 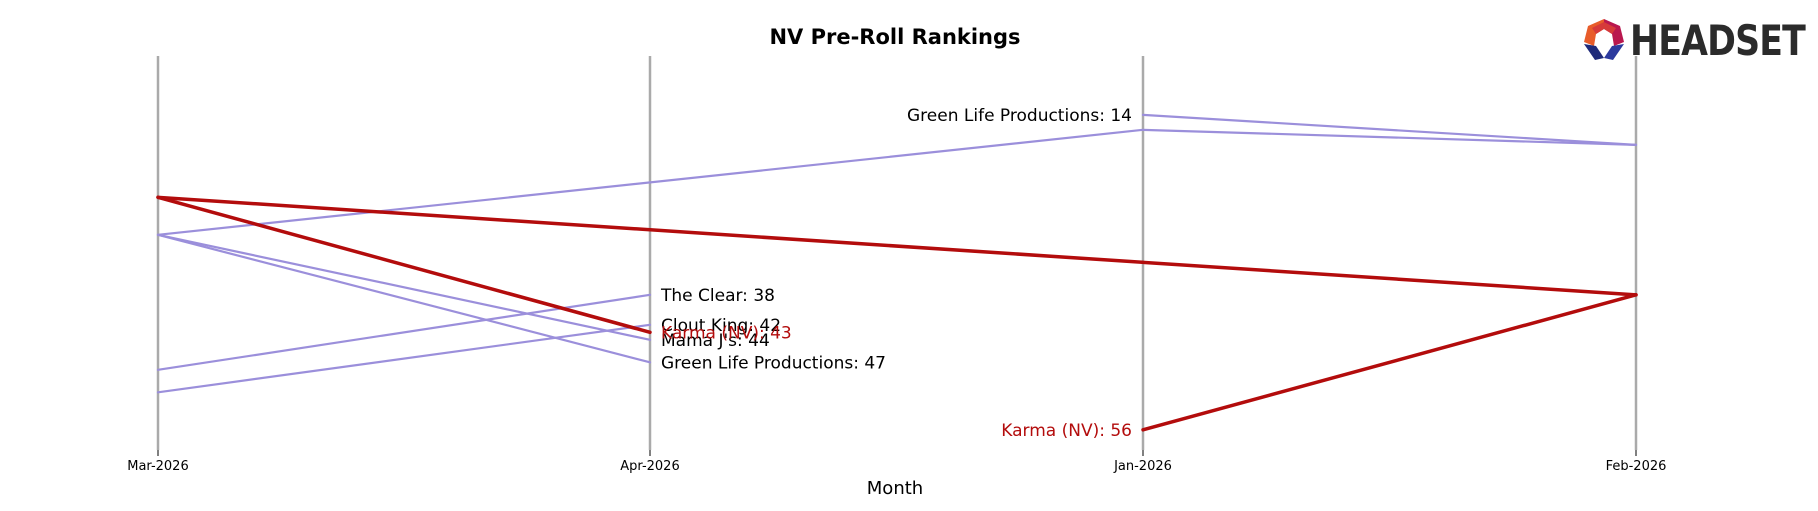 I want to click on headset-logo: HEADSET, so click(x=1695, y=40).